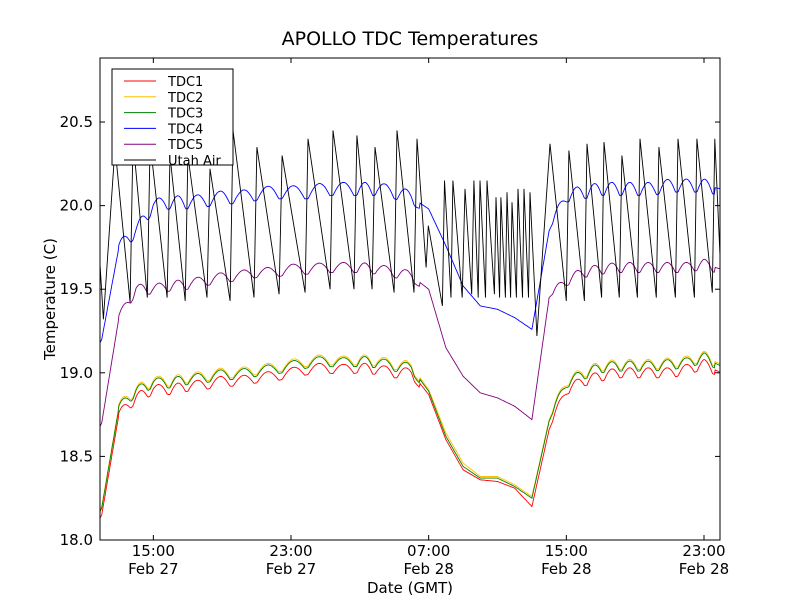 This screenshot has height=604, width=800. I want to click on legend-label: Utah Air, so click(194, 161).